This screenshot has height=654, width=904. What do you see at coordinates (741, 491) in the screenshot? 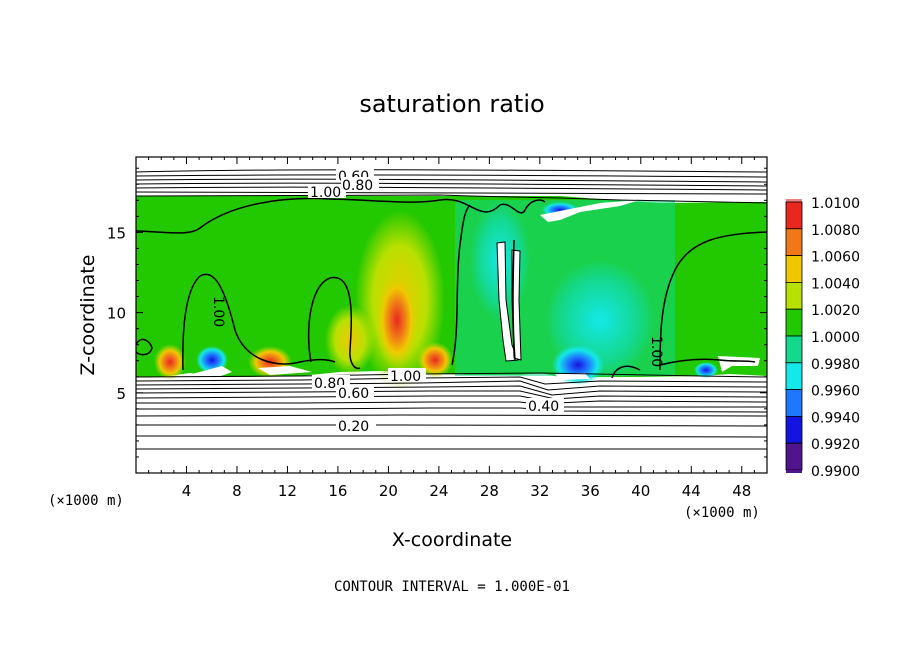
I see `x-tick-label: 48` at bounding box center [741, 491].